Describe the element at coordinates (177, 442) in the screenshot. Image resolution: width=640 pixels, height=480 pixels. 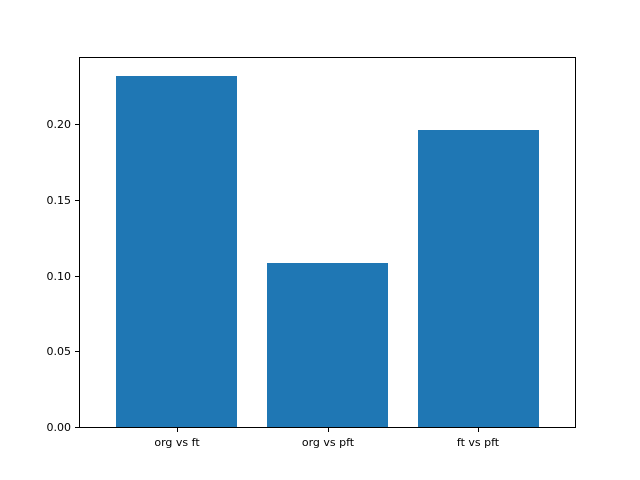
I see `x-tick-label-org-vs-ft: org vs ft` at that location.